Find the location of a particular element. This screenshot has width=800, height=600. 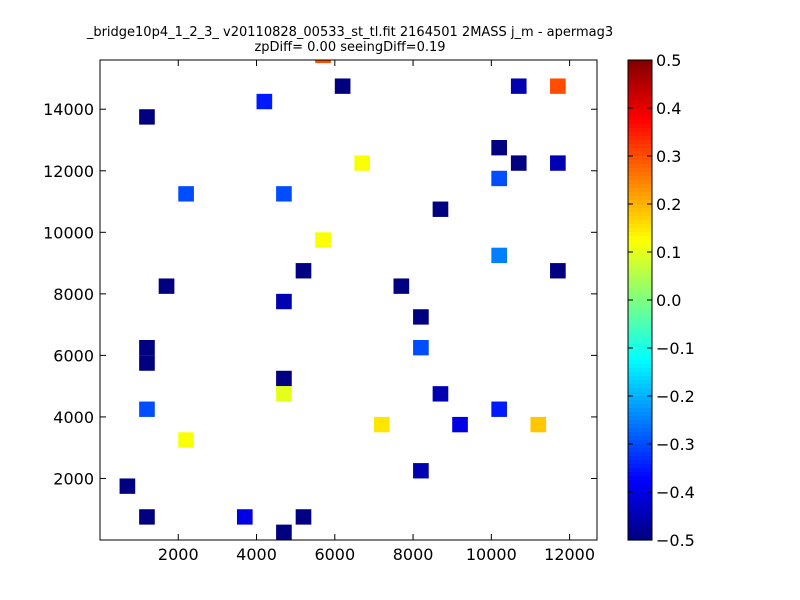

x-tick-label: 12000 is located at coordinates (569, 554).